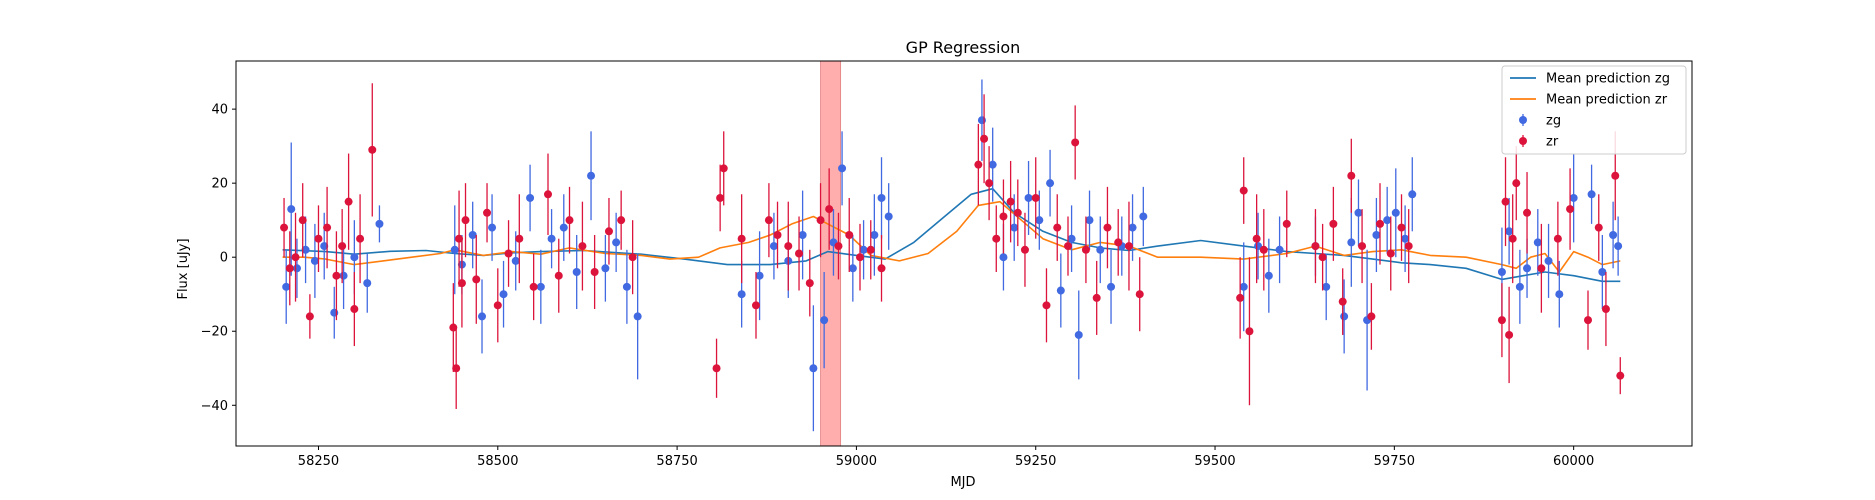 This screenshot has width=1875, height=500. Describe the element at coordinates (214, 406) in the screenshot. I see `y-tick-label: −40` at that location.